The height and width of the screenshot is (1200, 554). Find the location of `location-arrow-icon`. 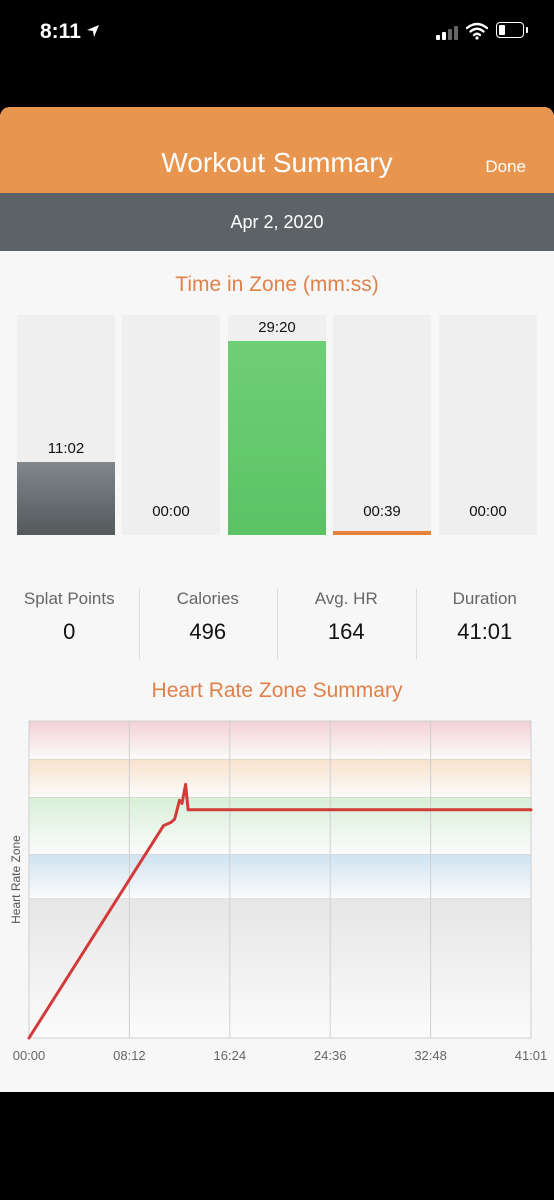

location-arrow-icon is located at coordinates (93, 31).